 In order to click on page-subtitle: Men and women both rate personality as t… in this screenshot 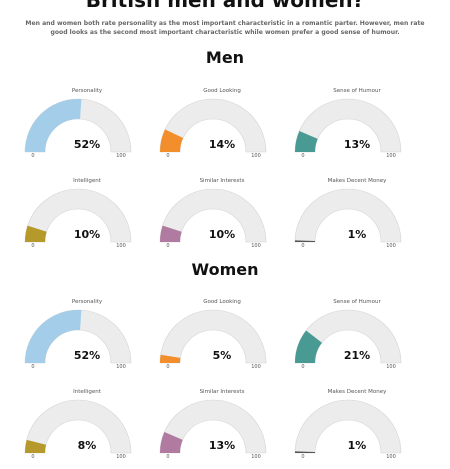, I will do `click(225, 28)`.